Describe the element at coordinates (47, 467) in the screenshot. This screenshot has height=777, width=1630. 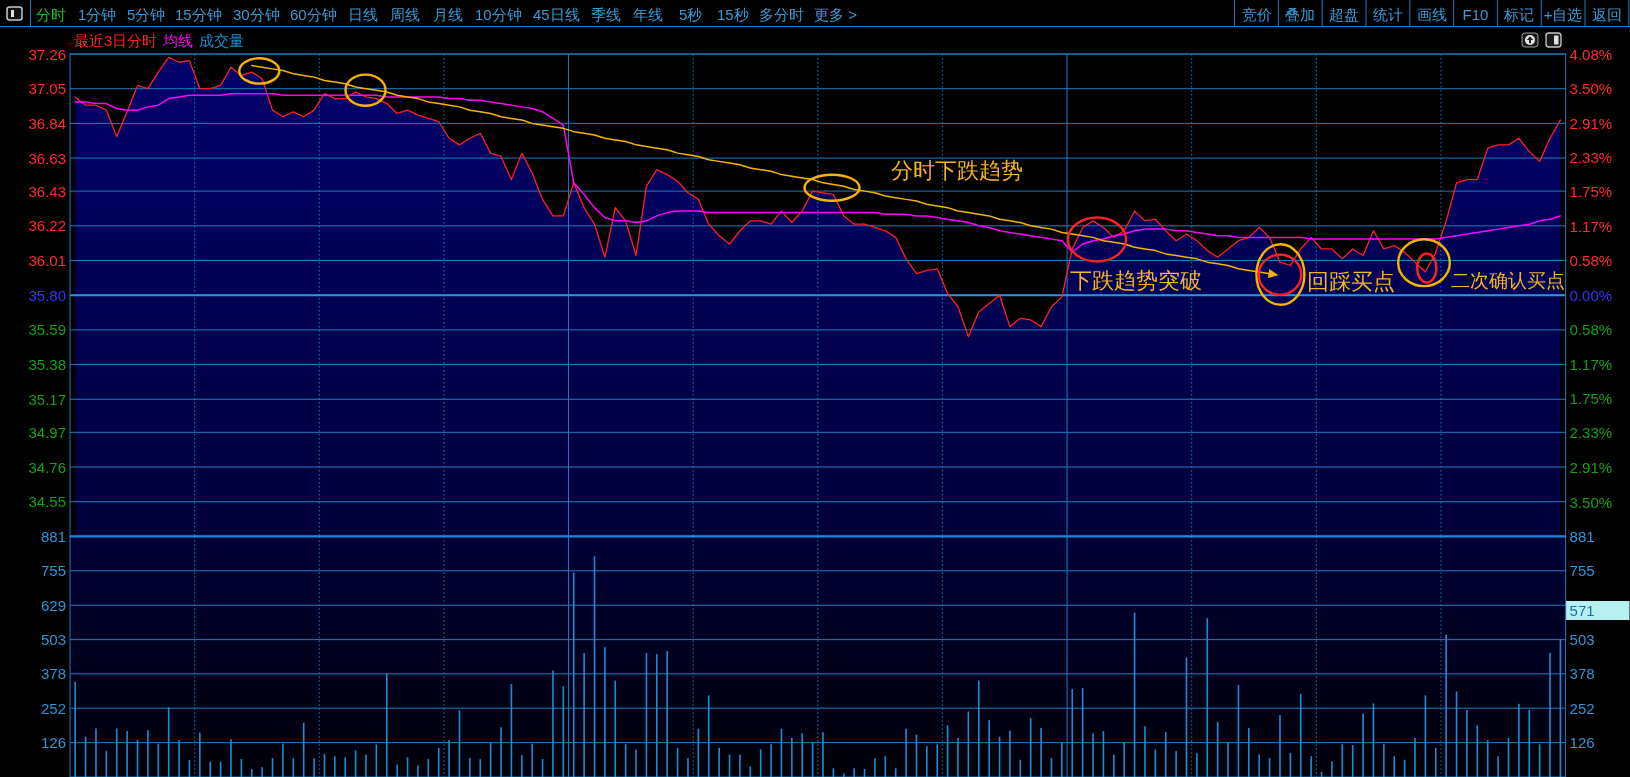
I see `y-tick-label: 34.76` at that location.